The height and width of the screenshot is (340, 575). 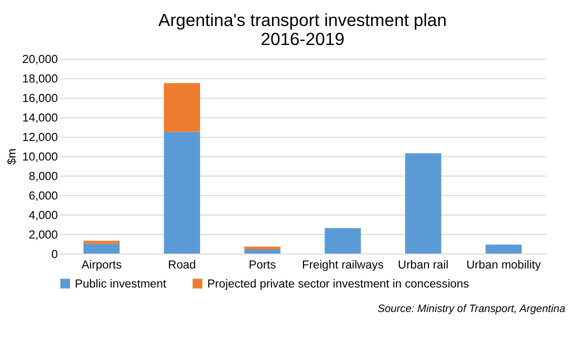 What do you see at coordinates (472, 308) in the screenshot?
I see `source-note: Source: Ministry of Transport, Argentina` at bounding box center [472, 308].